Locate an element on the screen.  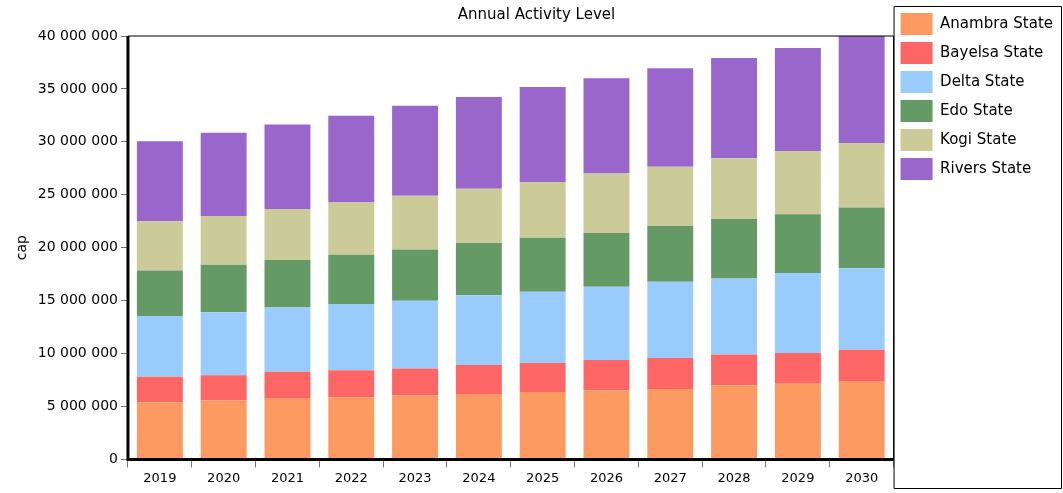
y-axis-title: cap is located at coordinates (21, 248).